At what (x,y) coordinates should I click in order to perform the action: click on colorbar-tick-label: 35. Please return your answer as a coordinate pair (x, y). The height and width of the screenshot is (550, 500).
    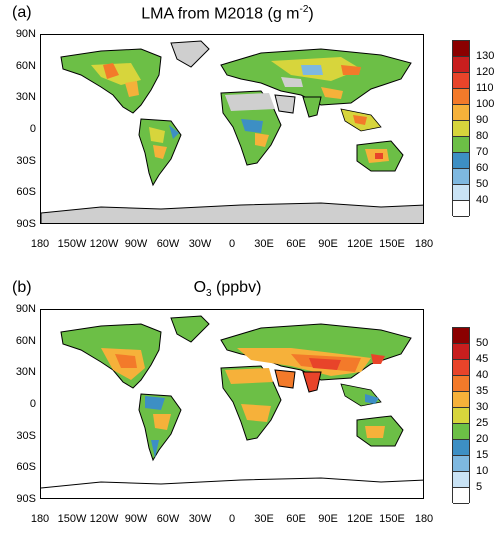
    Looking at the image, I should click on (482, 391).